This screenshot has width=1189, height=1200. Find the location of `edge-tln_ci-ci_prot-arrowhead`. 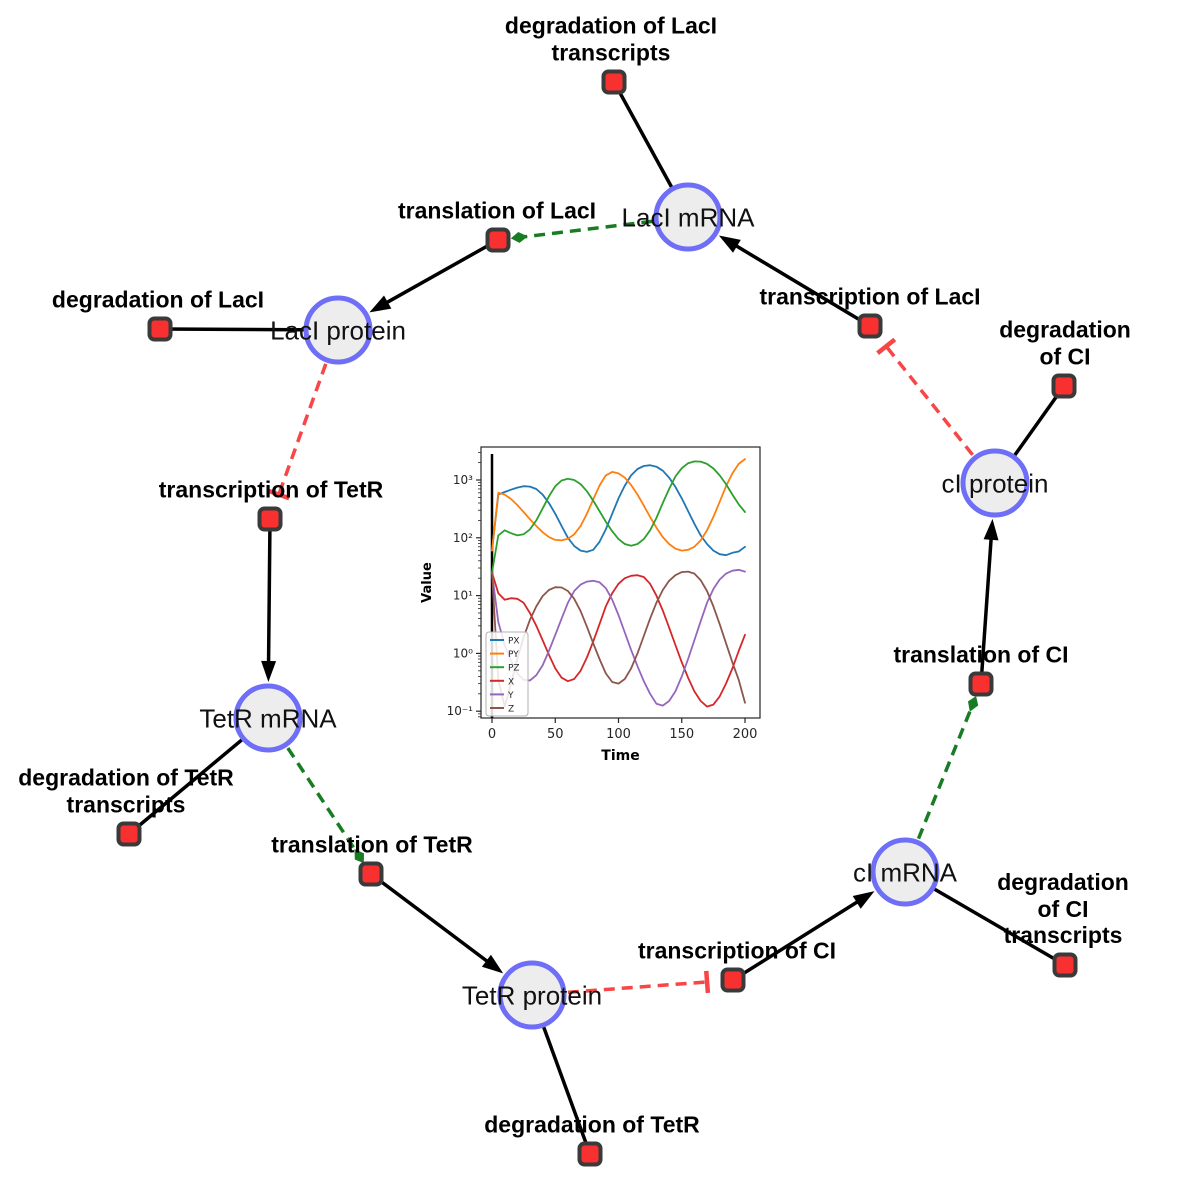

edge-tln_ci-ci_prot-arrowhead is located at coordinates (991, 529).